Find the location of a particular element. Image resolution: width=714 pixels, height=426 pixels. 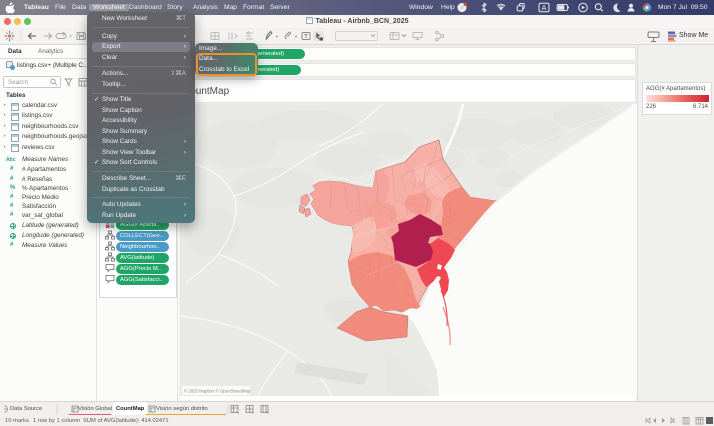

svg-text: A is located at coordinates (544, 8).